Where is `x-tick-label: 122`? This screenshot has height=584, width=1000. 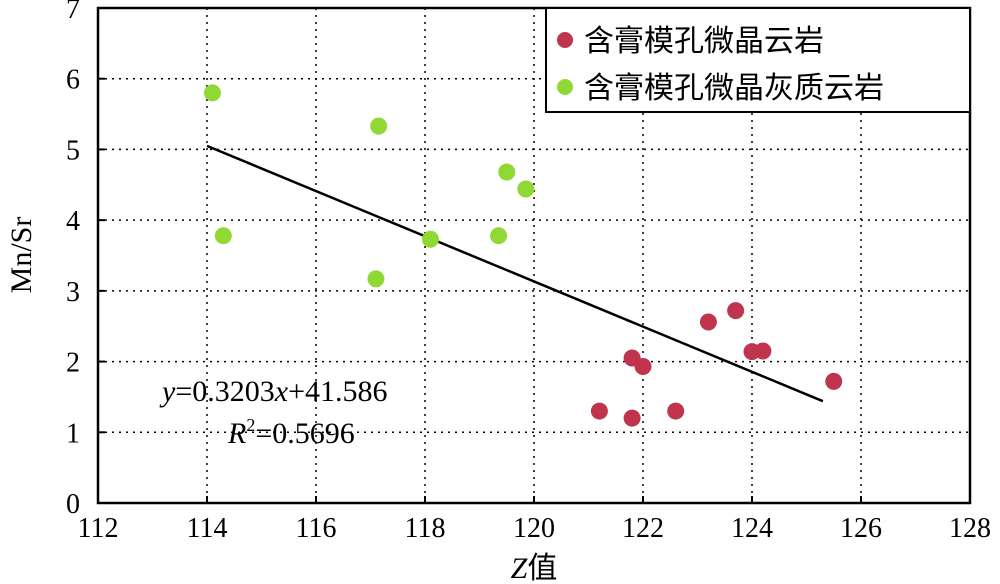
x-tick-label: 122 is located at coordinates (643, 528).